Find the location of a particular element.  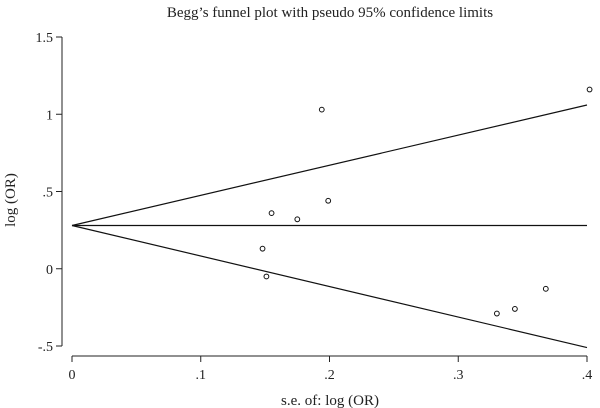

y-axis-label: log (OR) is located at coordinates (11, 200).